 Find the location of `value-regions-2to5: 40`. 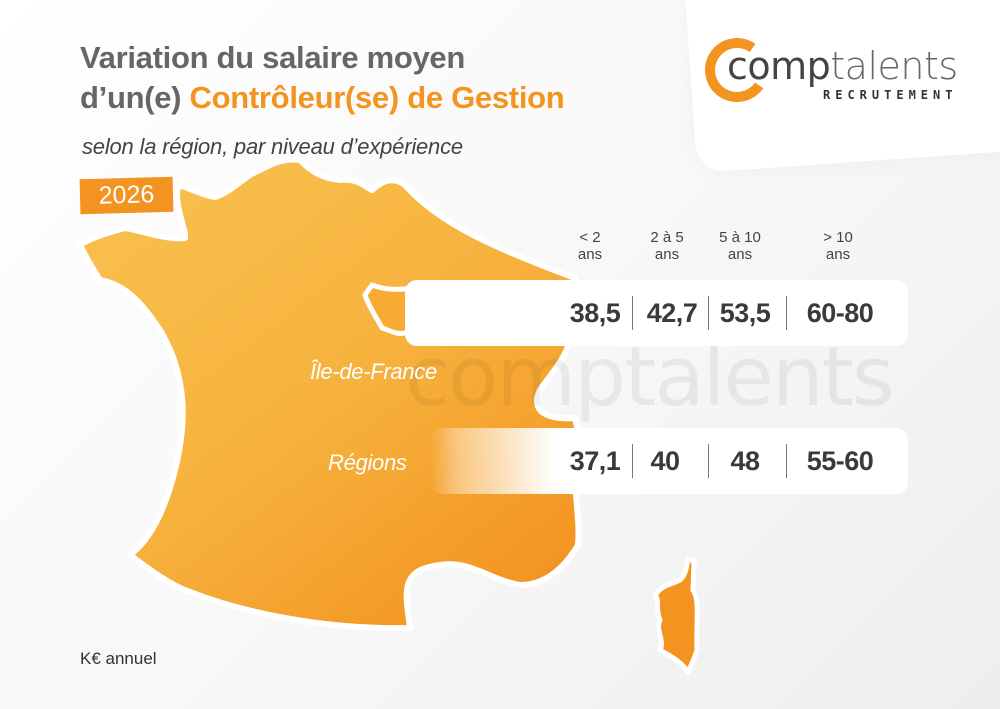

value-regions-2to5: 40 is located at coordinates (665, 461).